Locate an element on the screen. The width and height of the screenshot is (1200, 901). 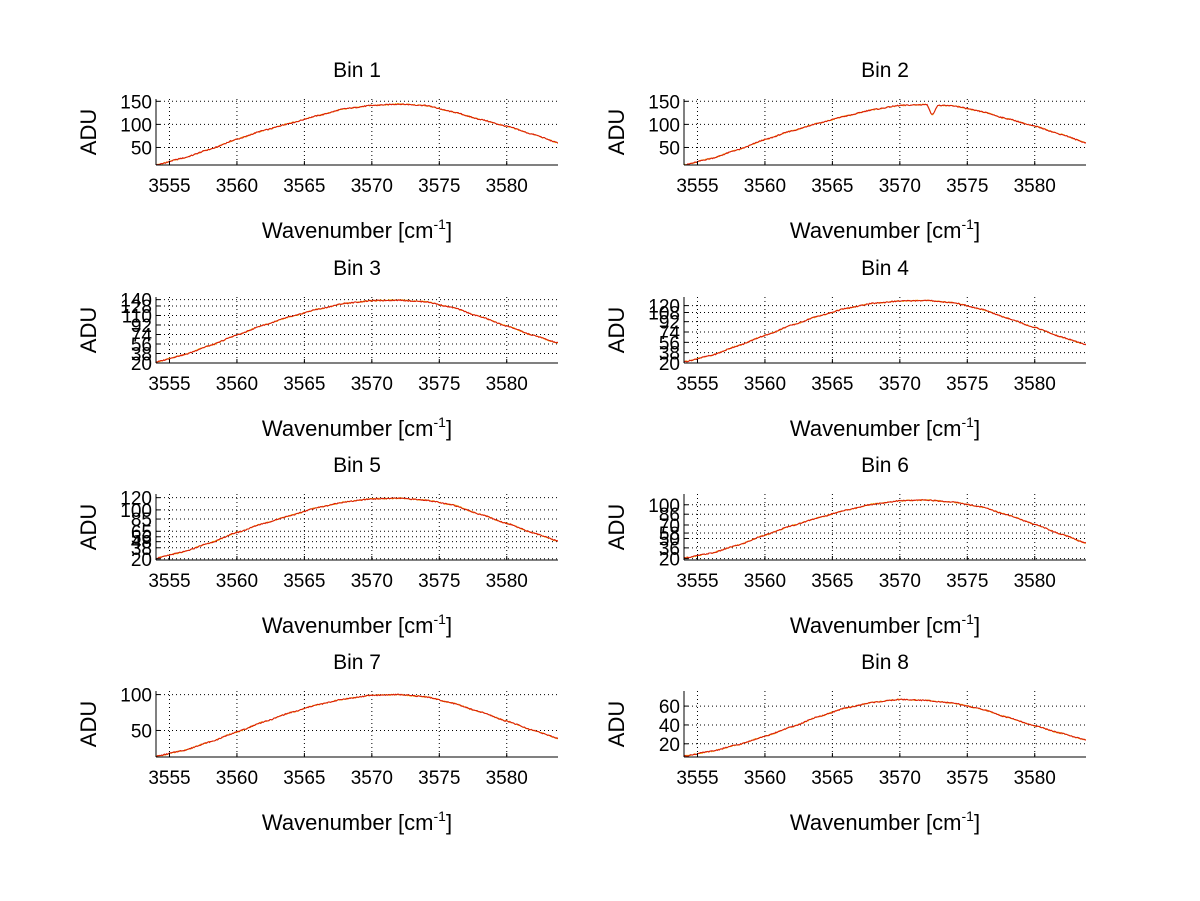
y-tick-label: 85 is located at coordinates (141, 520).